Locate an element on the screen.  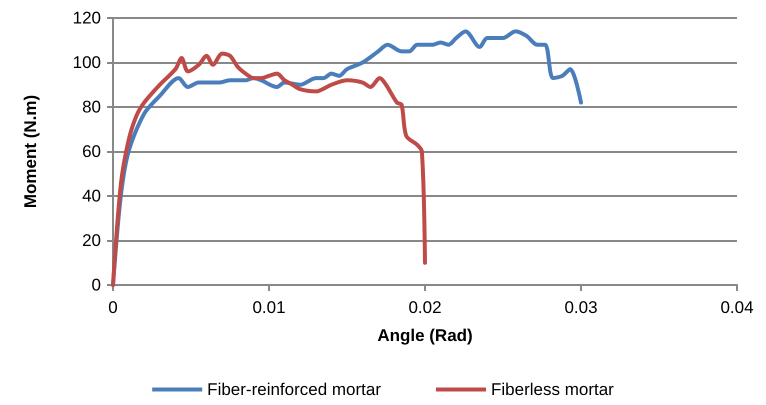
legend-label: Fiber-reinforced mortar is located at coordinates (294, 389).